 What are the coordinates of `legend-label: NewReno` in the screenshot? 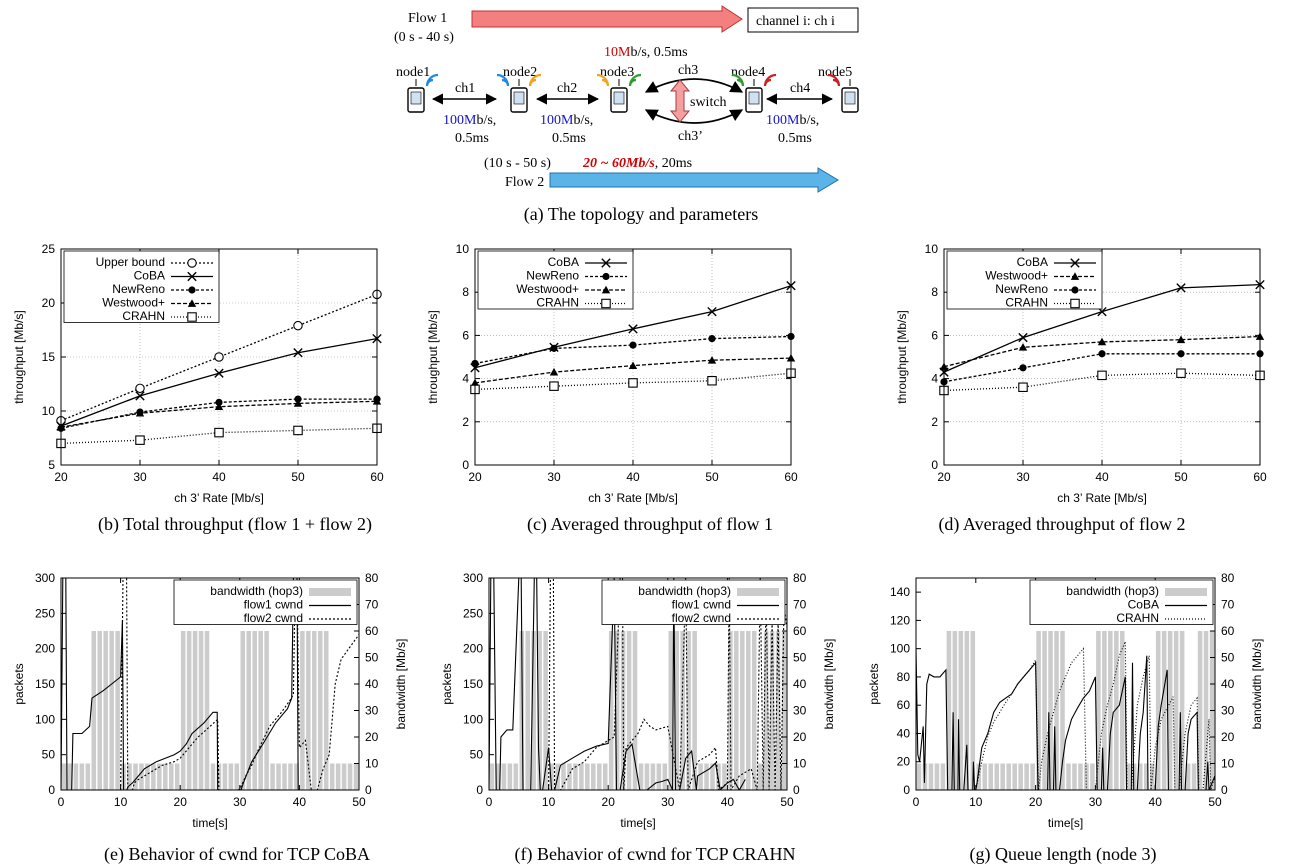 It's located at (552, 276).